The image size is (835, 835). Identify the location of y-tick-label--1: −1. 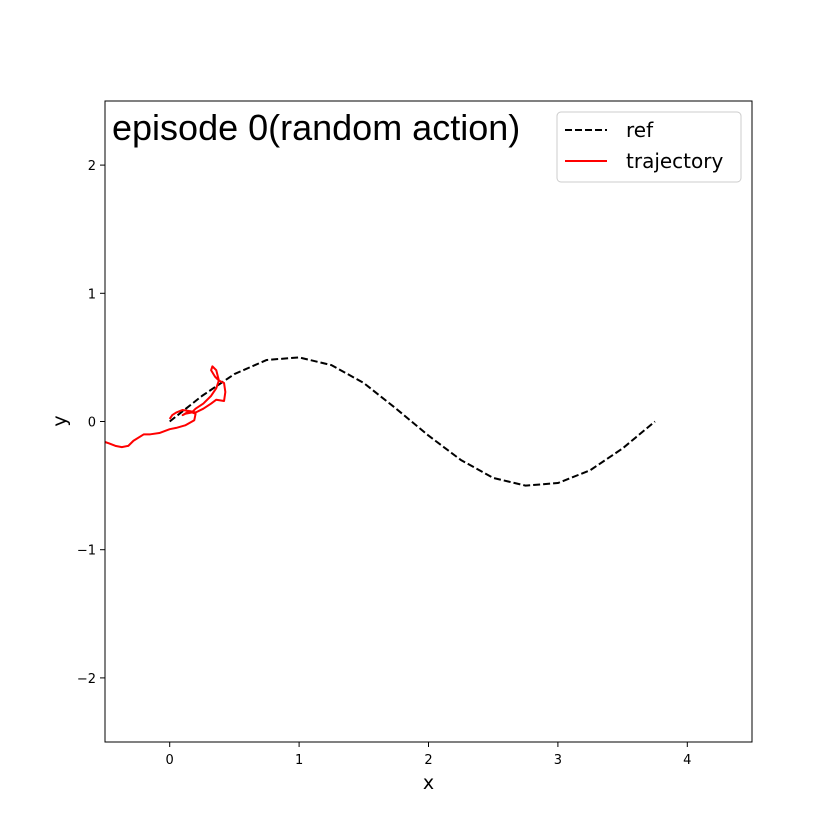
(86, 551).